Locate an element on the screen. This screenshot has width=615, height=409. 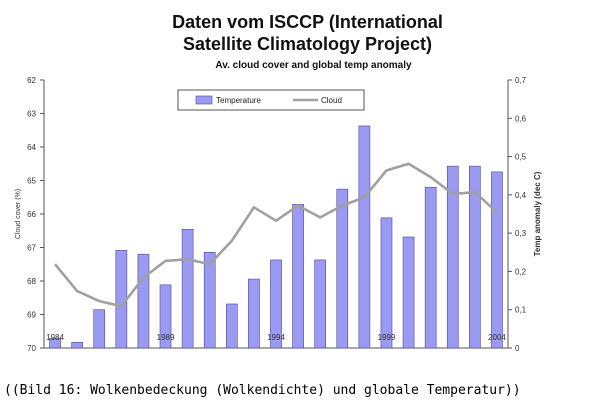
right-tick-label: 0,3 is located at coordinates (521, 233).